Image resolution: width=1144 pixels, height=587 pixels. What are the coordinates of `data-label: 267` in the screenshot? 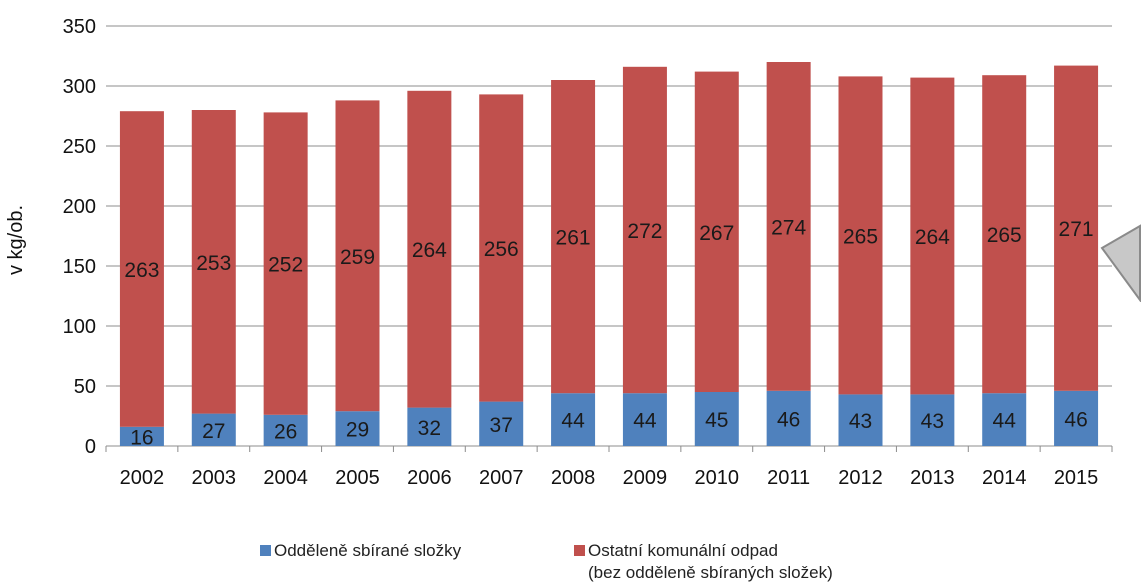 It's located at (716, 233).